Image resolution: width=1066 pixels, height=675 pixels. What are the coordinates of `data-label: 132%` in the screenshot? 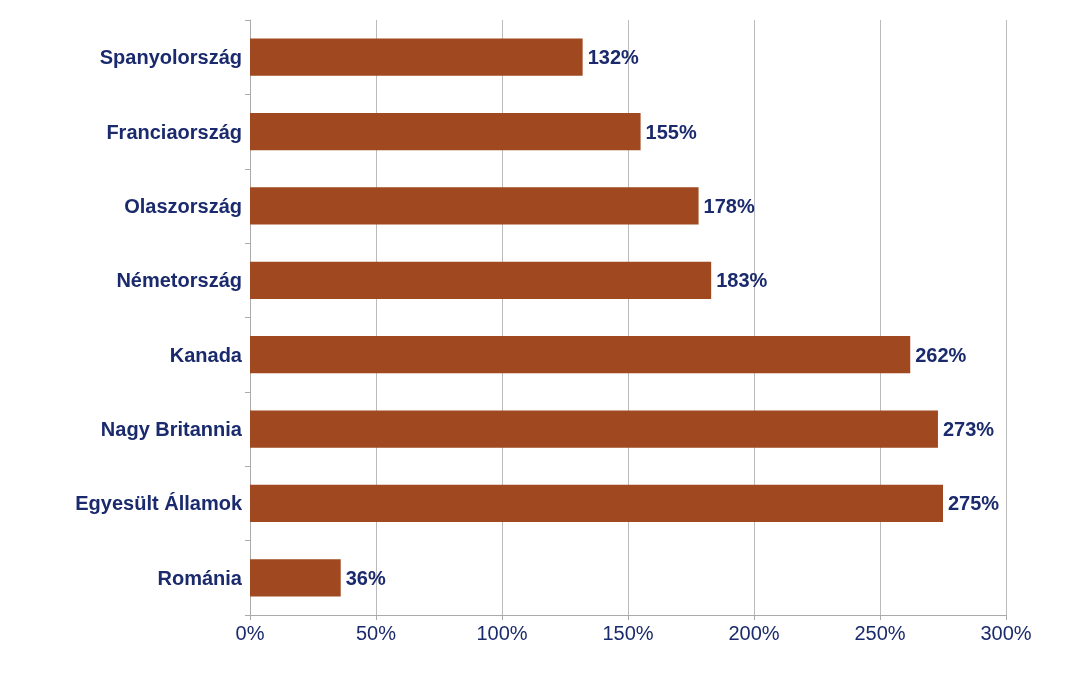 It's located at (613, 57).